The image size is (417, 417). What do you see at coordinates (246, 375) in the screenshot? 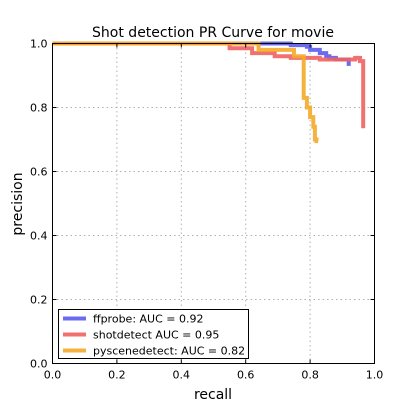
I see `x-tick-label: 0.6` at bounding box center [246, 375].